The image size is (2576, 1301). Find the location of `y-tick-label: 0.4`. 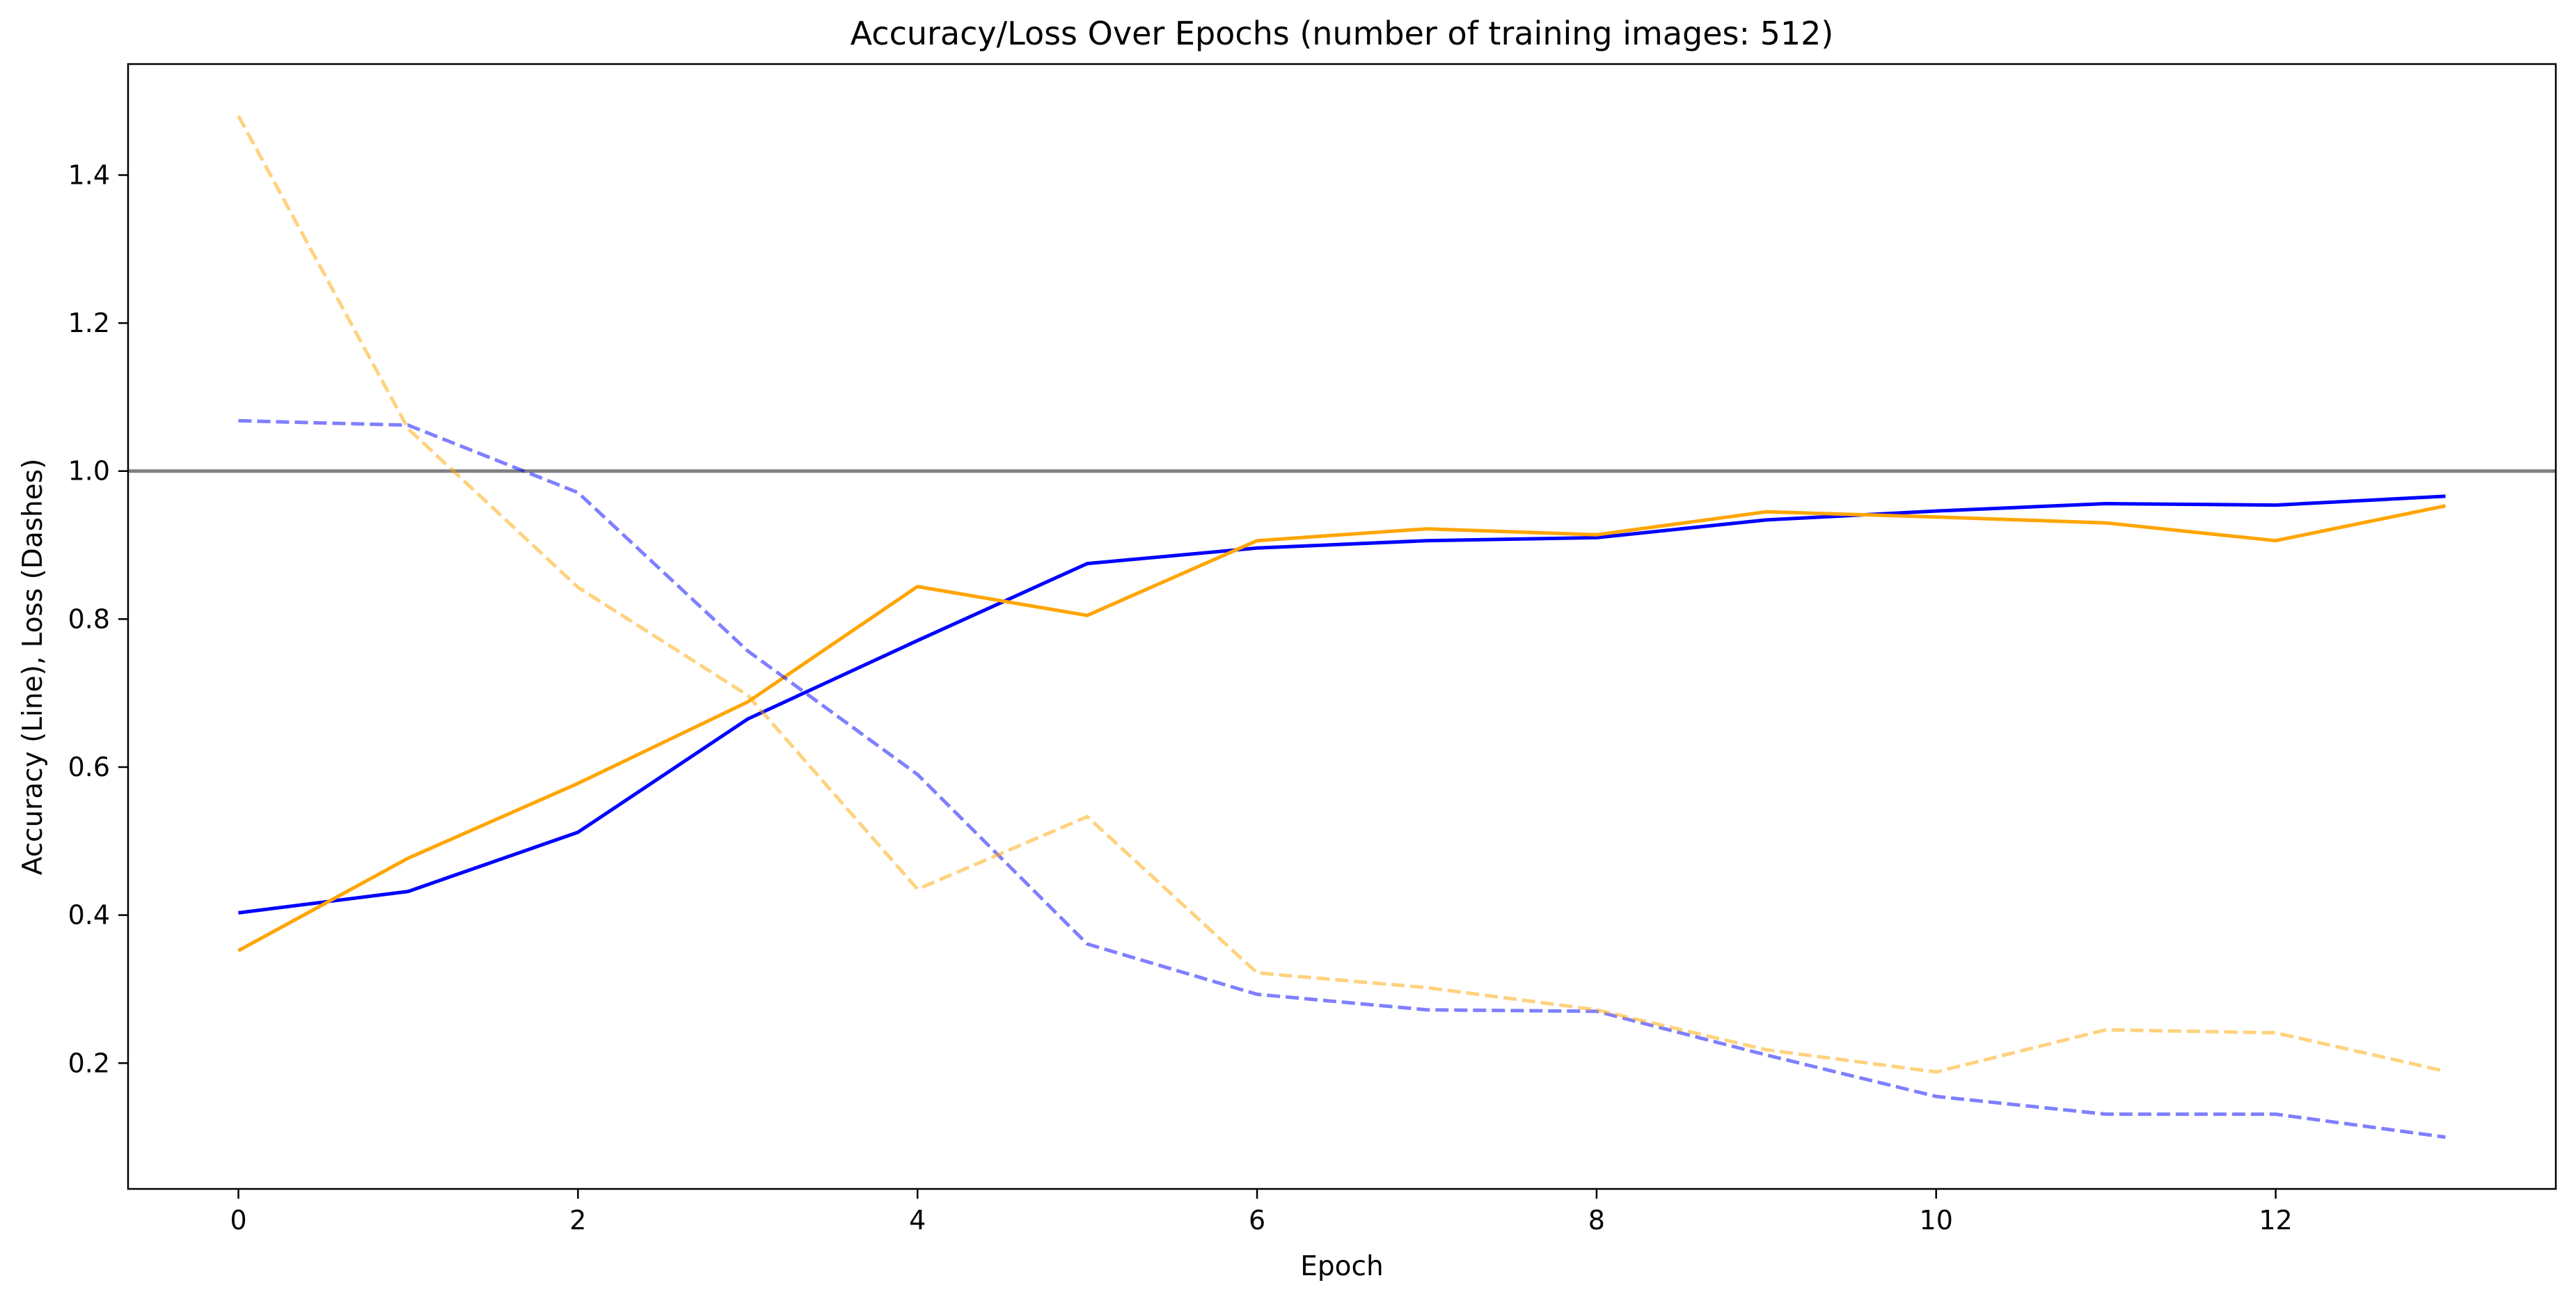

y-tick-label: 0.4 is located at coordinates (89, 915).